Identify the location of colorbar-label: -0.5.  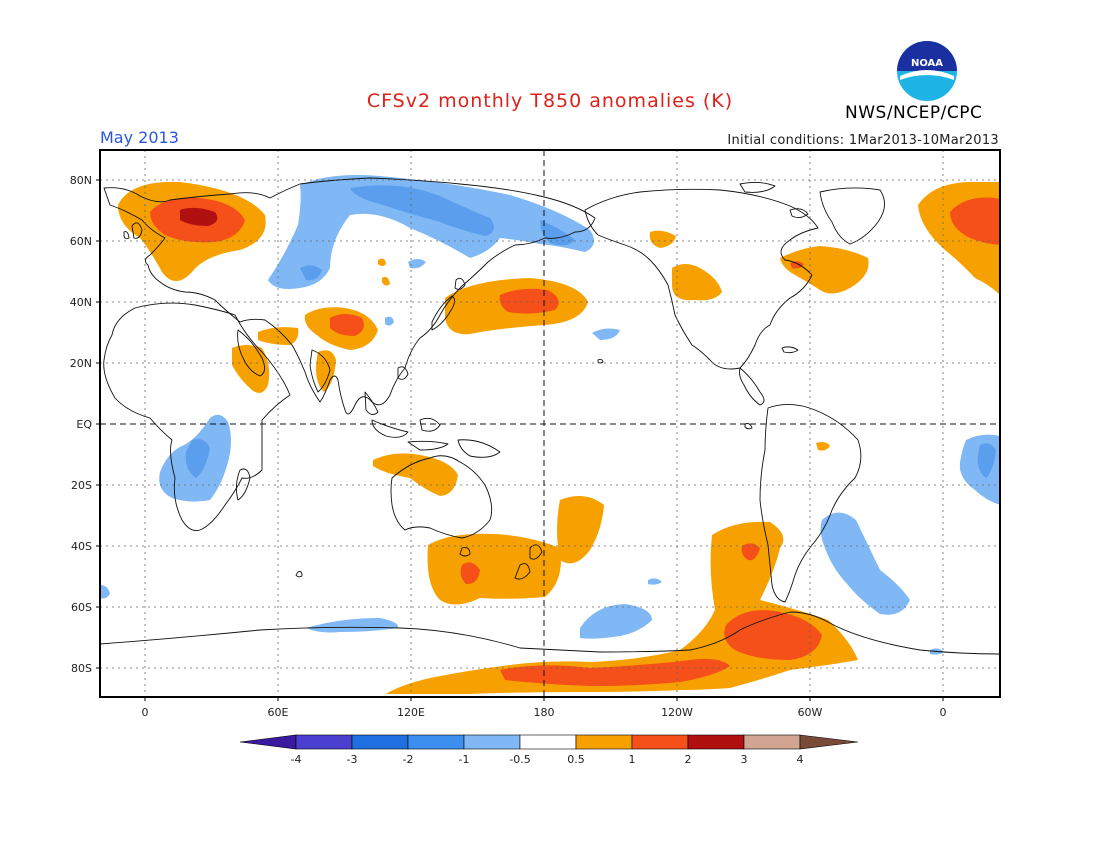
(519, 759).